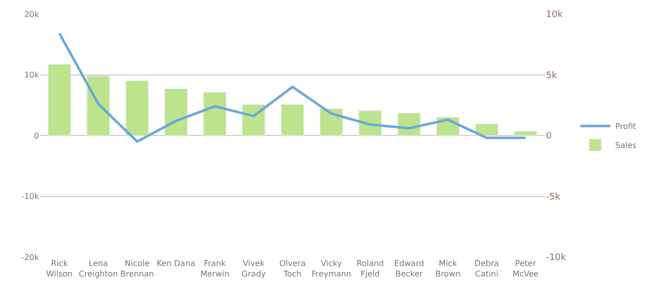 This screenshot has width=652, height=297. What do you see at coordinates (553, 197) in the screenshot?
I see `y2-tick-label: -5k` at bounding box center [553, 197].